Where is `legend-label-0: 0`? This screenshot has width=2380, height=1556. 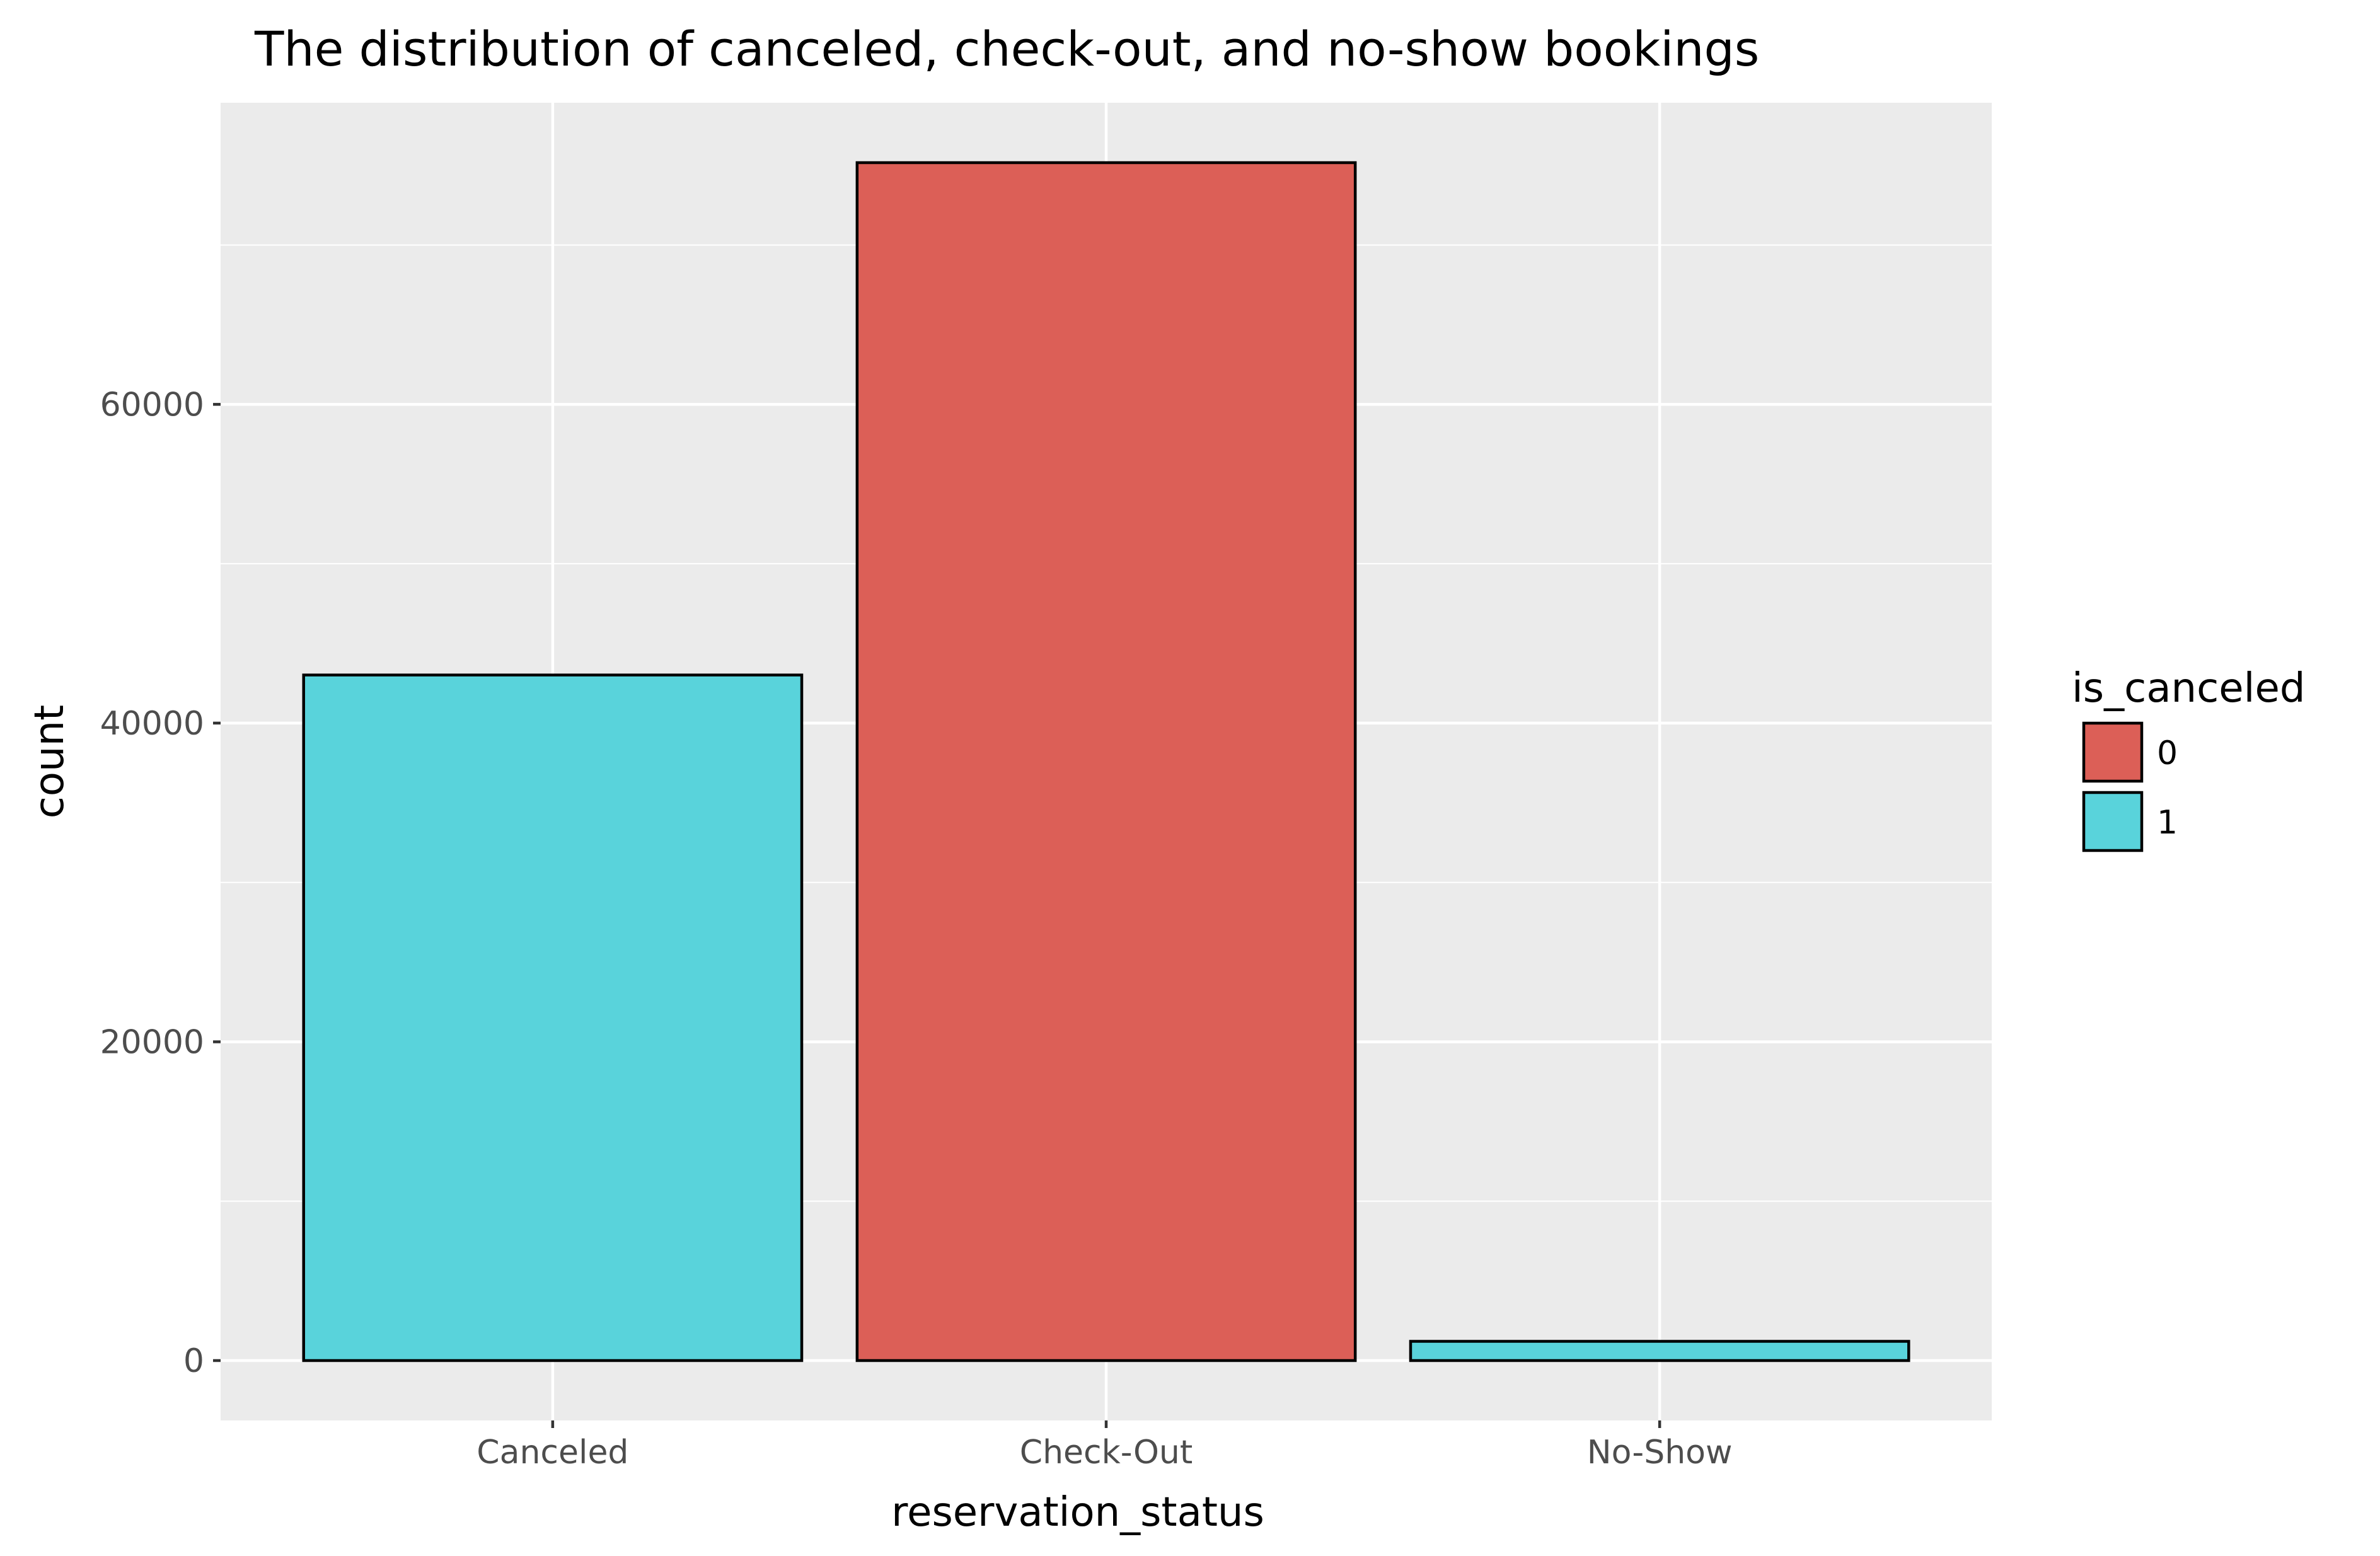
legend-label-0: 0 is located at coordinates (2167, 753).